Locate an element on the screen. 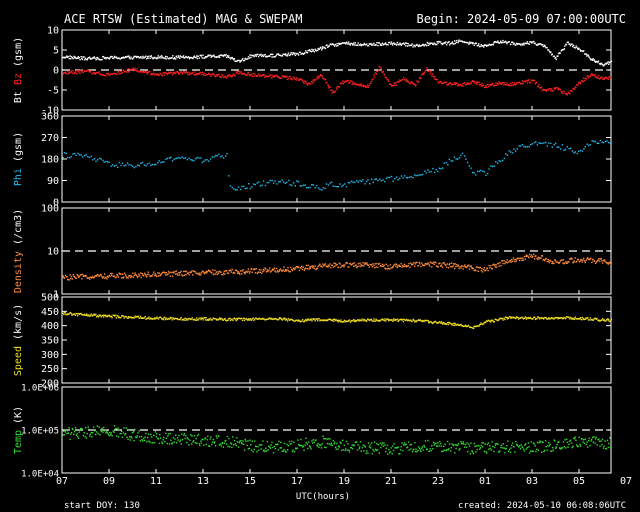 Image resolution: width=640 pixels, height=512 pixels. y-axis-label-part: (K) is located at coordinates (18, 418).